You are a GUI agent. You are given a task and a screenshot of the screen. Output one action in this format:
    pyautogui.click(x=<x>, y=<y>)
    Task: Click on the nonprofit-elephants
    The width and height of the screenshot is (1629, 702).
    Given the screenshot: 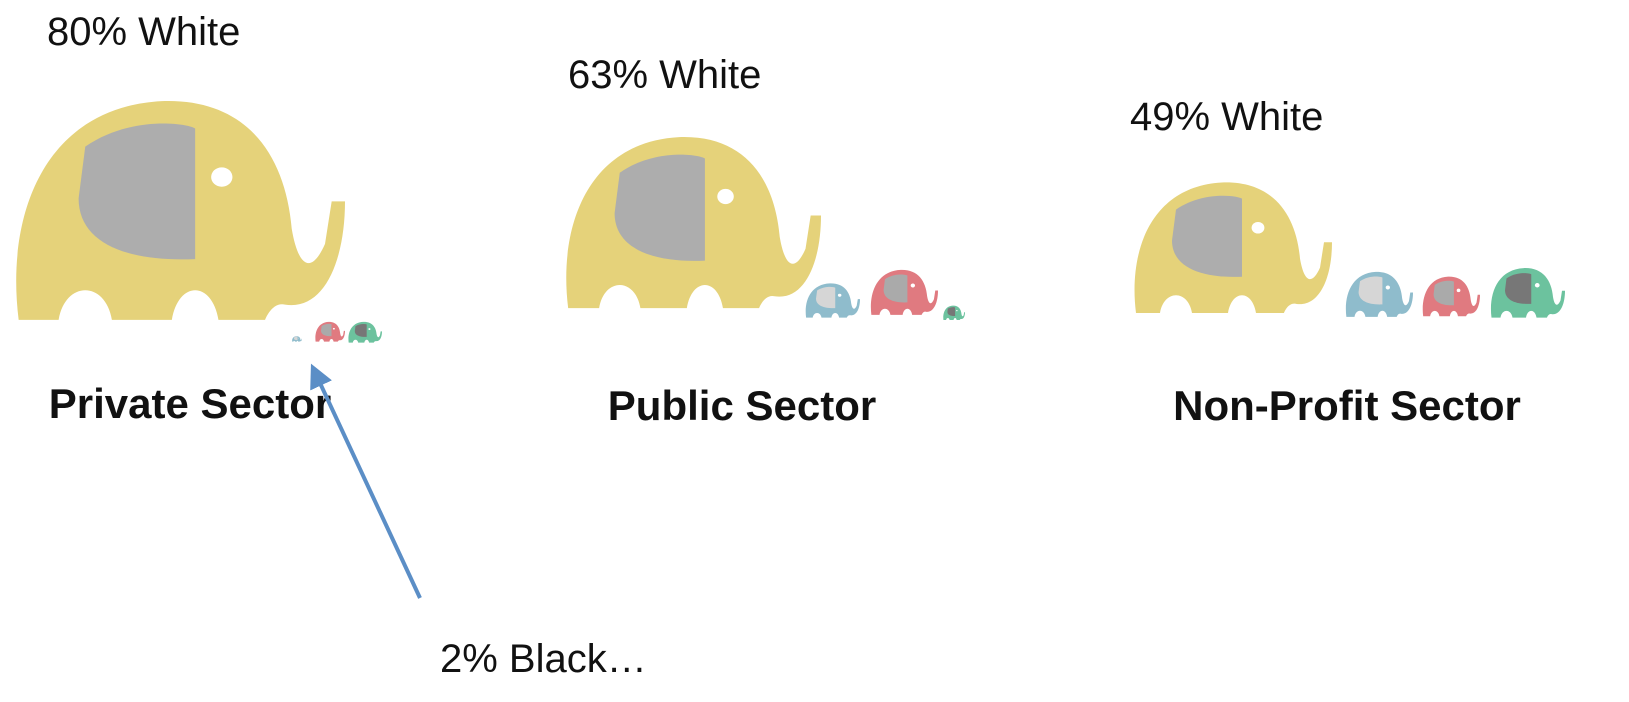 What is the action you would take?
    pyautogui.click(x=1349, y=250)
    